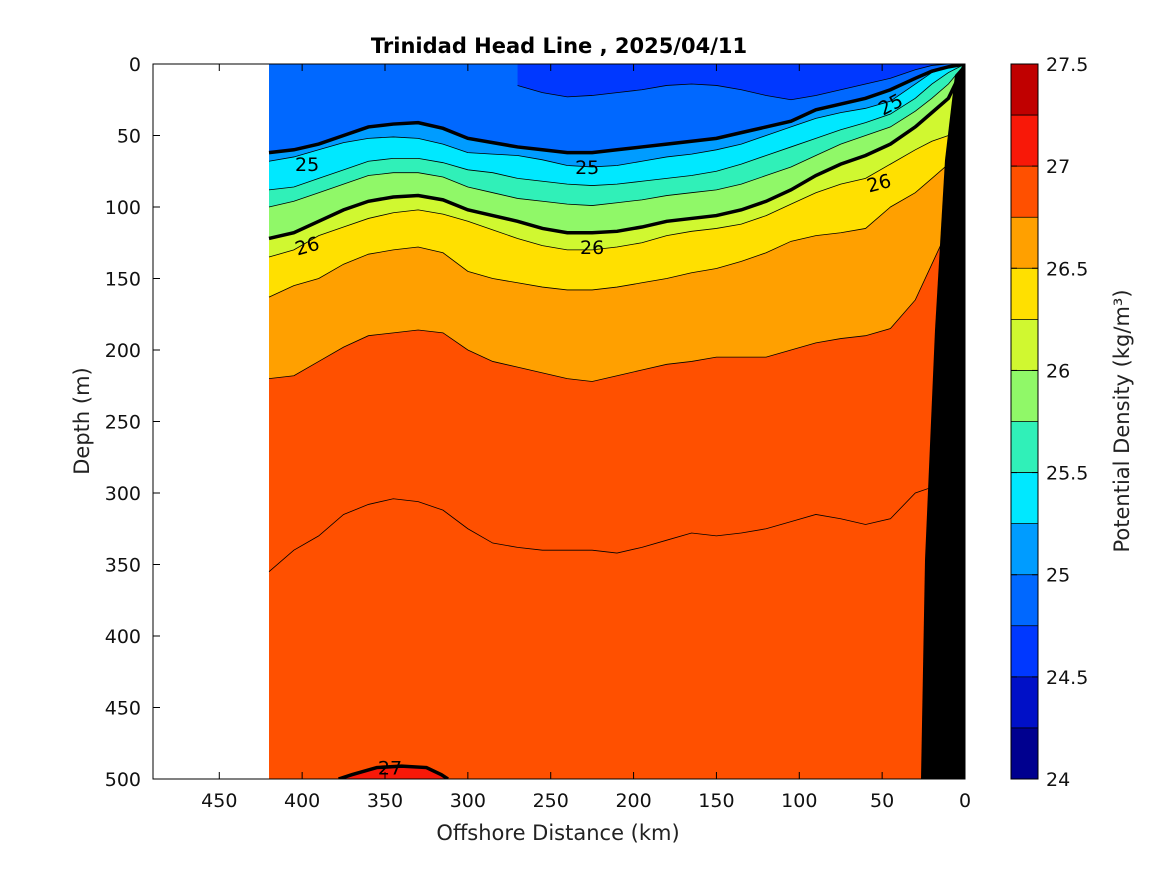 The height and width of the screenshot is (875, 1167). Describe the element at coordinates (123, 208) in the screenshot. I see `y-tick-label: 100` at that location.